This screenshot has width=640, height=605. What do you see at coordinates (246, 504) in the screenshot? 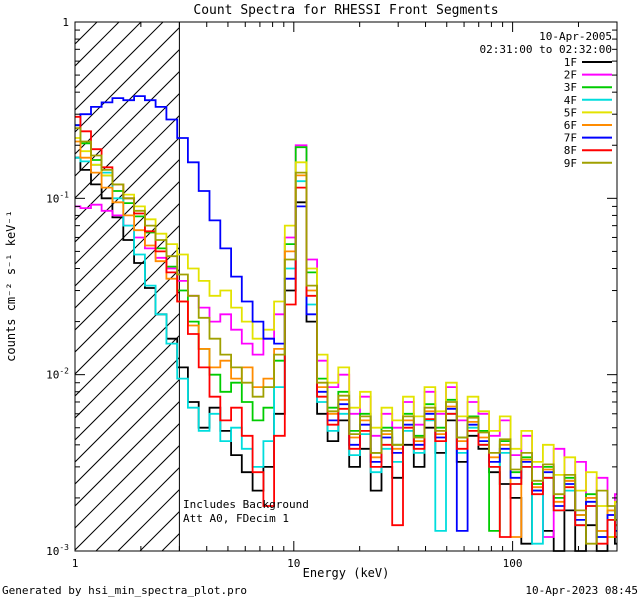
I see `includes-background-note: Includes Background` at bounding box center [246, 504].